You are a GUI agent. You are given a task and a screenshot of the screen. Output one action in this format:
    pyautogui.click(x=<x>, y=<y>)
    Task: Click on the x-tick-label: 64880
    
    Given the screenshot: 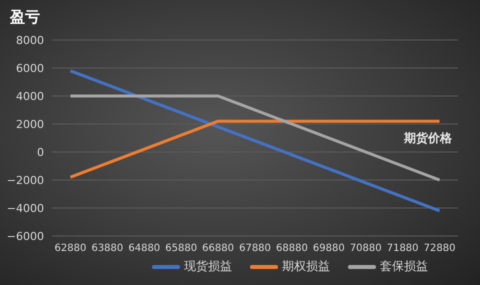 What is the action you would take?
    pyautogui.click(x=144, y=248)
    